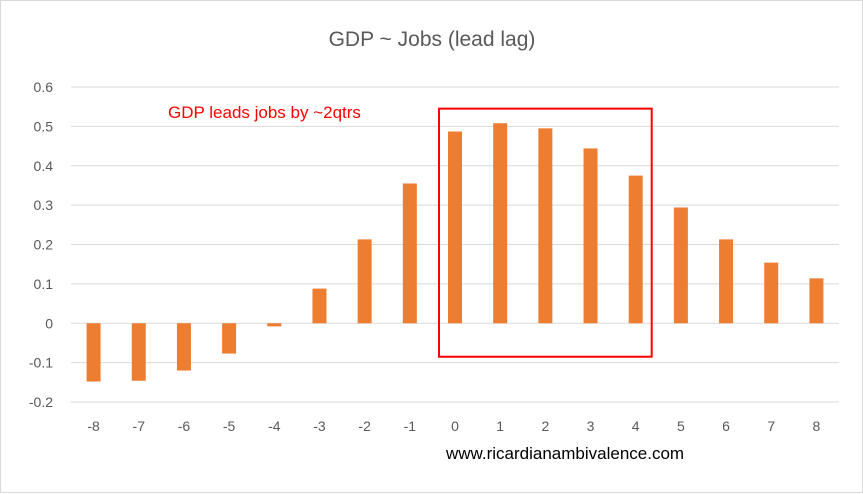  I want to click on x-tick-label: 1, so click(500, 426).